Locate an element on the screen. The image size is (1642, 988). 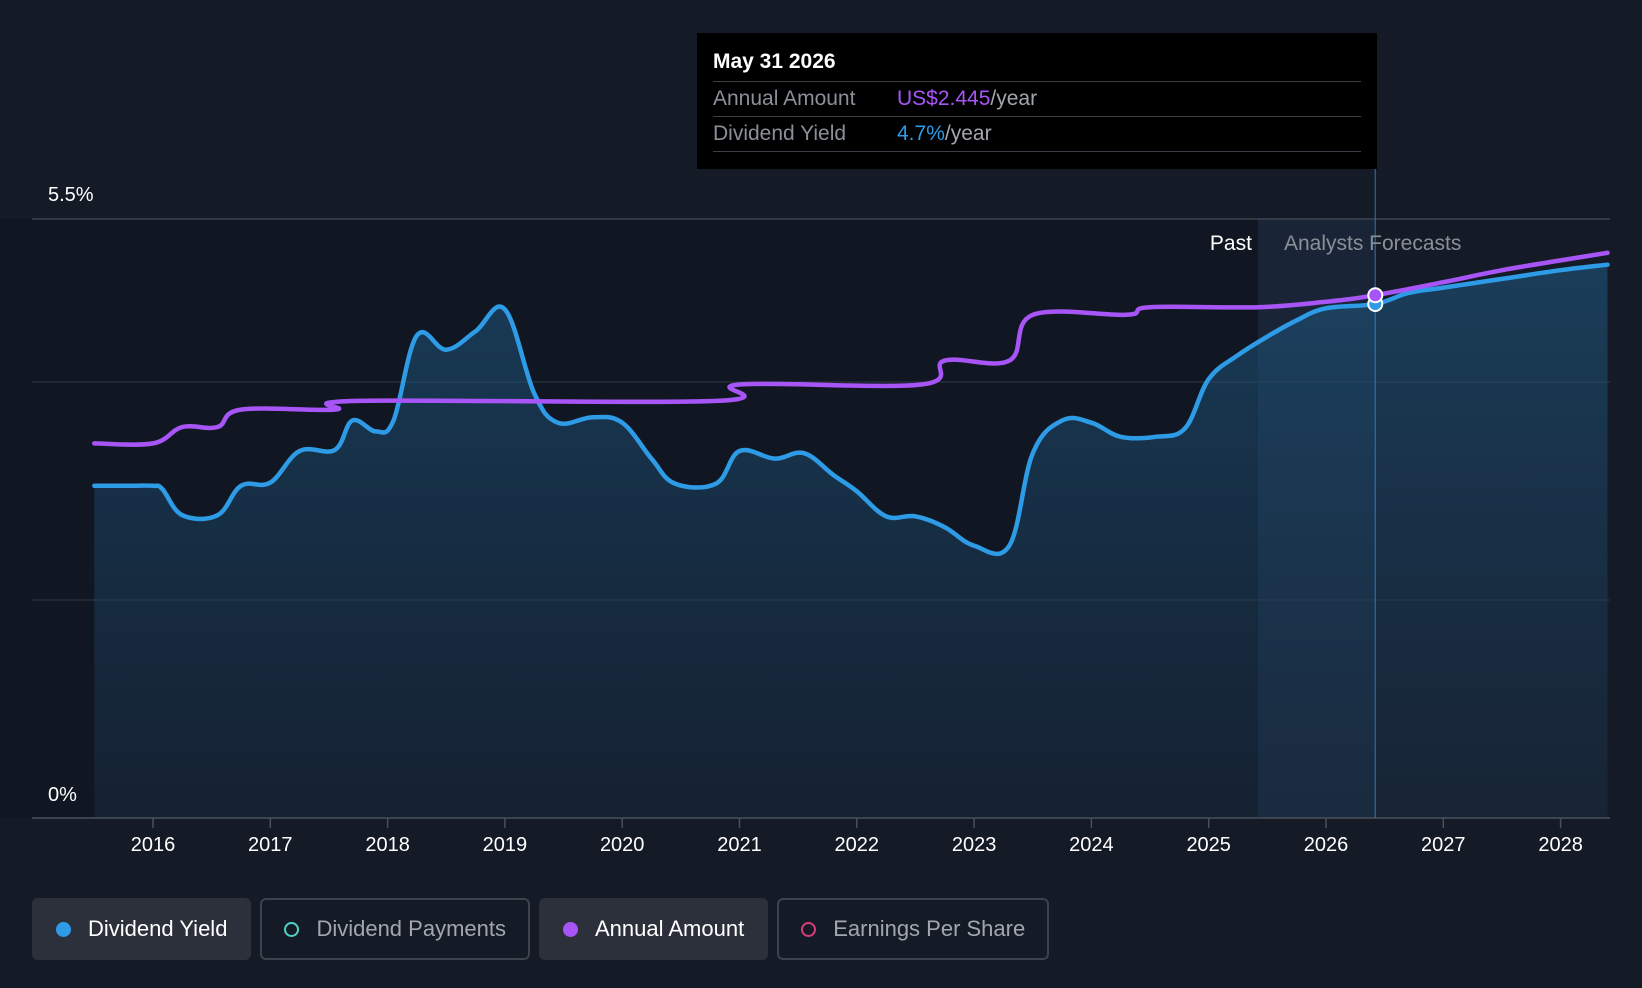
legend-earnings-per-share: Earnings Per Share is located at coordinates (913, 929).